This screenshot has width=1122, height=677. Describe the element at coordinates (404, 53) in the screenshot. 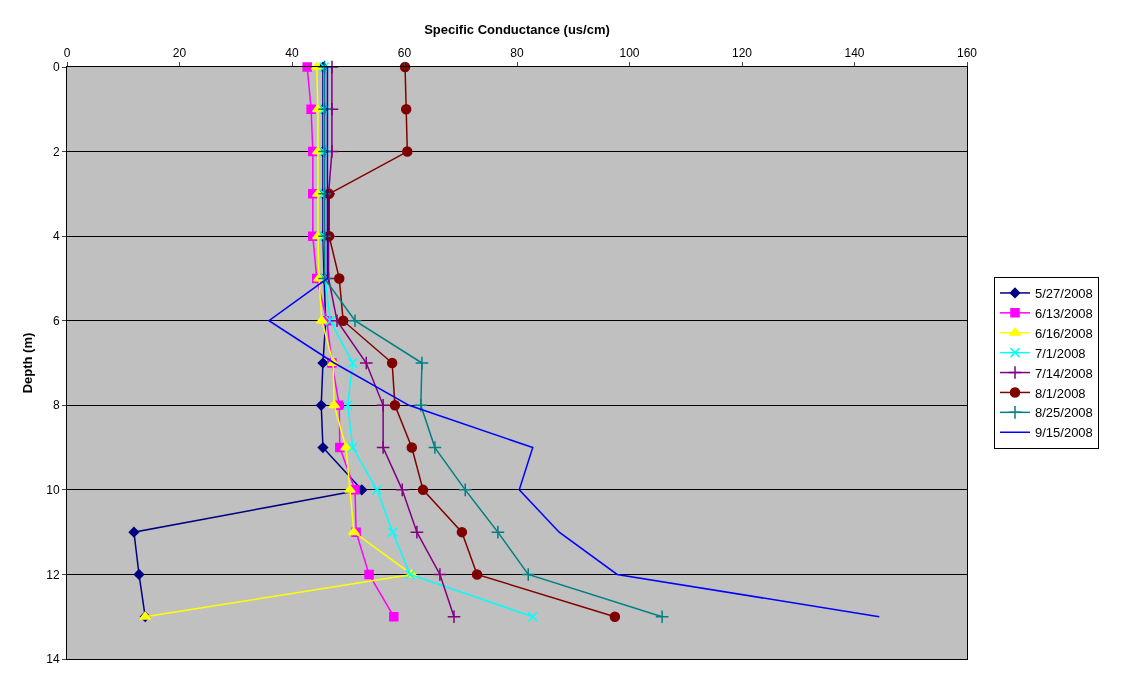

I see `x-tick-label: 60` at that location.